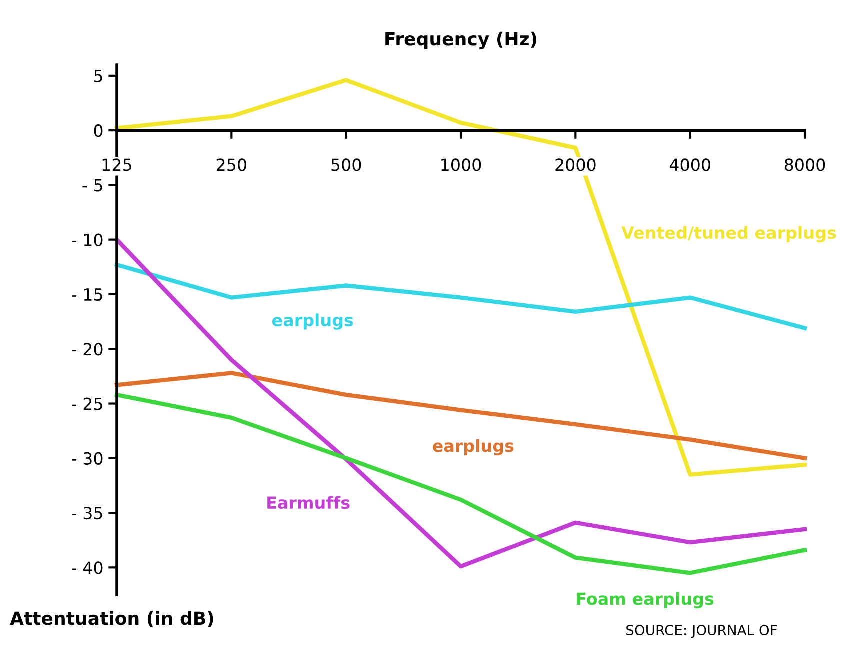  I want to click on x-axis-title: Frequency (Hz), so click(461, 41).